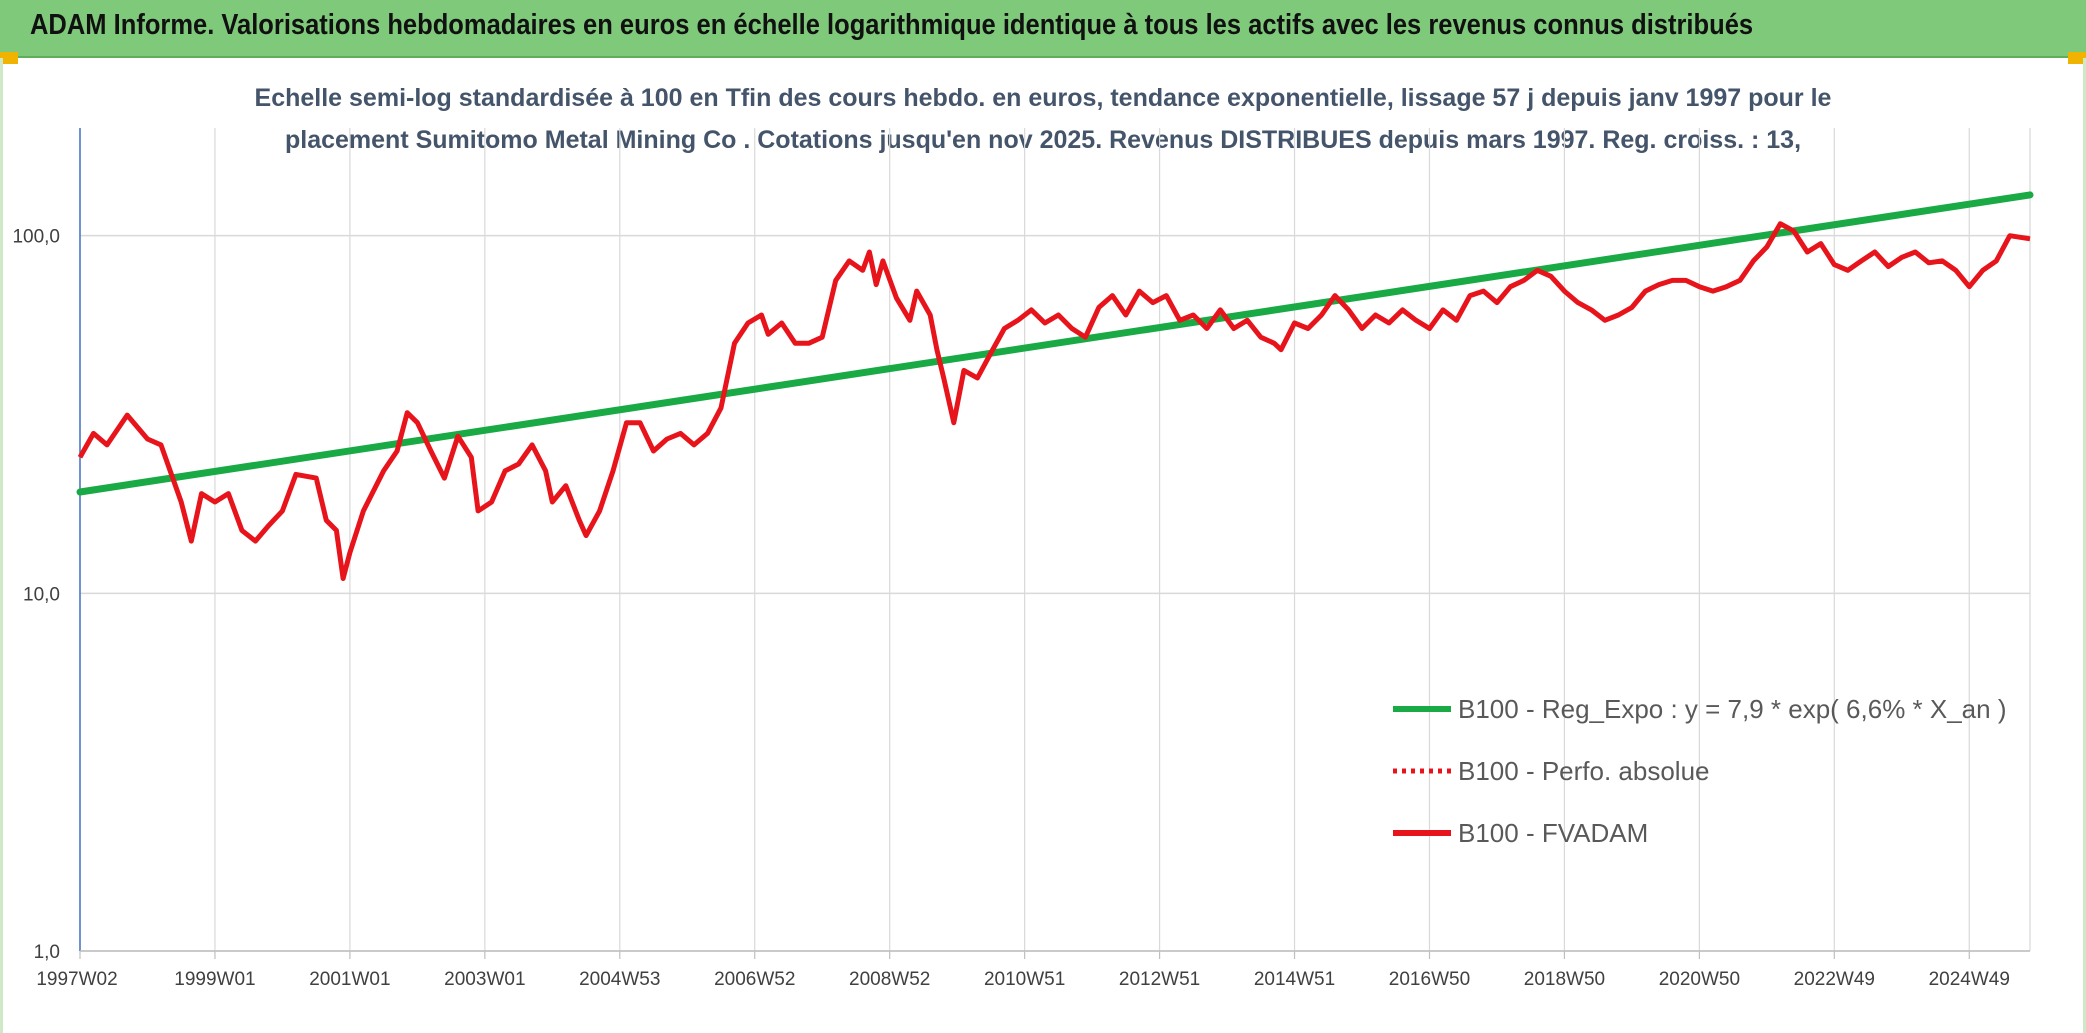  What do you see at coordinates (76, 979) in the screenshot?
I see `x-tick-label: 1997W02` at bounding box center [76, 979].